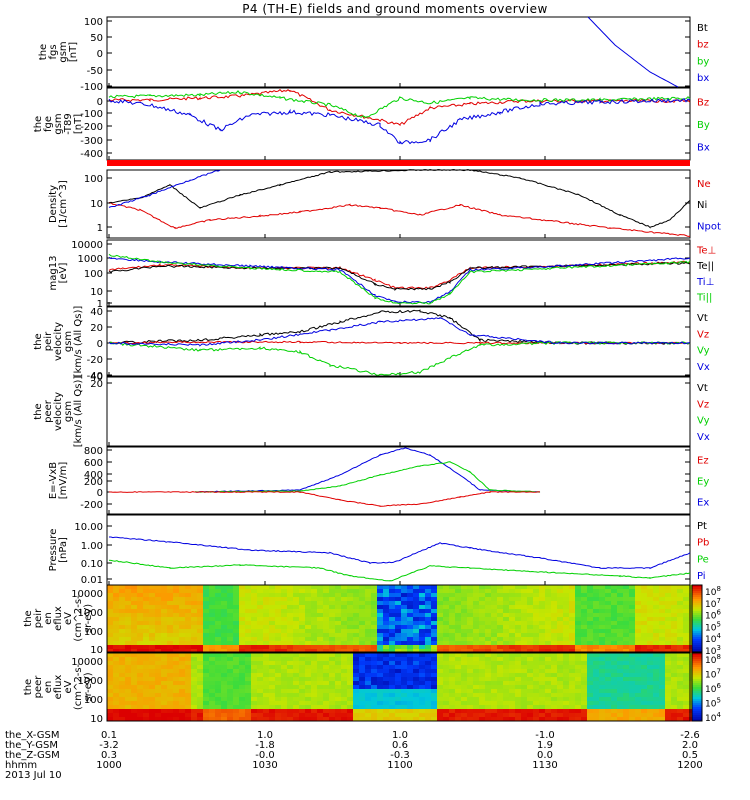 Image resolution: width=750 pixels, height=800 pixels. What do you see at coordinates (705, 282) in the screenshot?
I see `legend-entry: Ti⊥` at bounding box center [705, 282].